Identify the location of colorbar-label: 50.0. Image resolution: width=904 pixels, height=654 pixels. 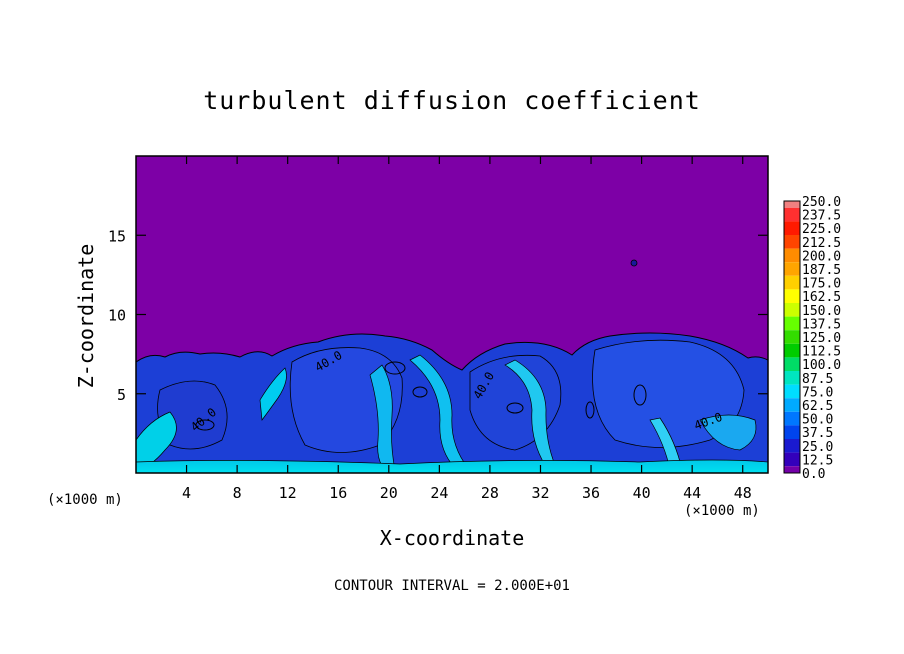
(817, 420).